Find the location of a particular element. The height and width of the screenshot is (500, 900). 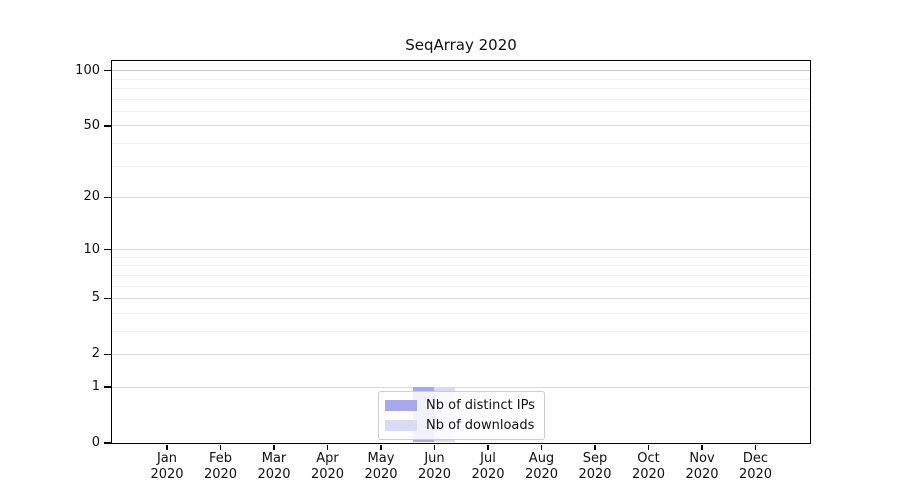

y-tick-label: 20 is located at coordinates (91, 197).